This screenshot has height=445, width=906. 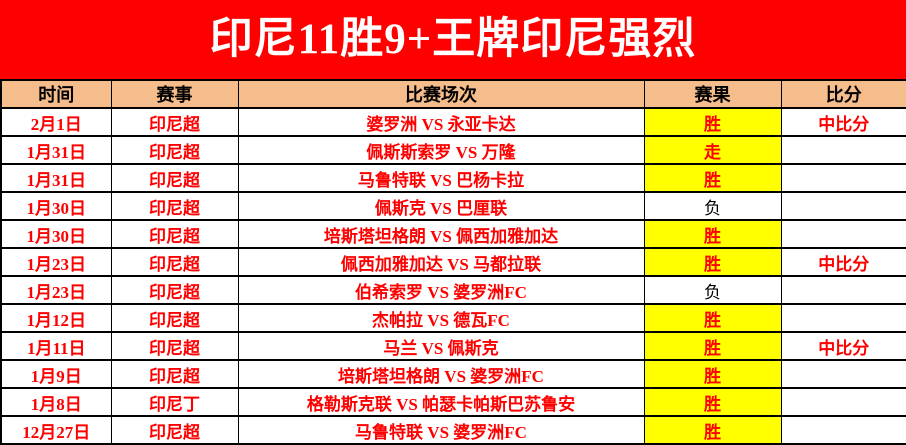 What do you see at coordinates (441, 346) in the screenshot?
I see `match-cell: 马兰 VS 佩斯克` at bounding box center [441, 346].